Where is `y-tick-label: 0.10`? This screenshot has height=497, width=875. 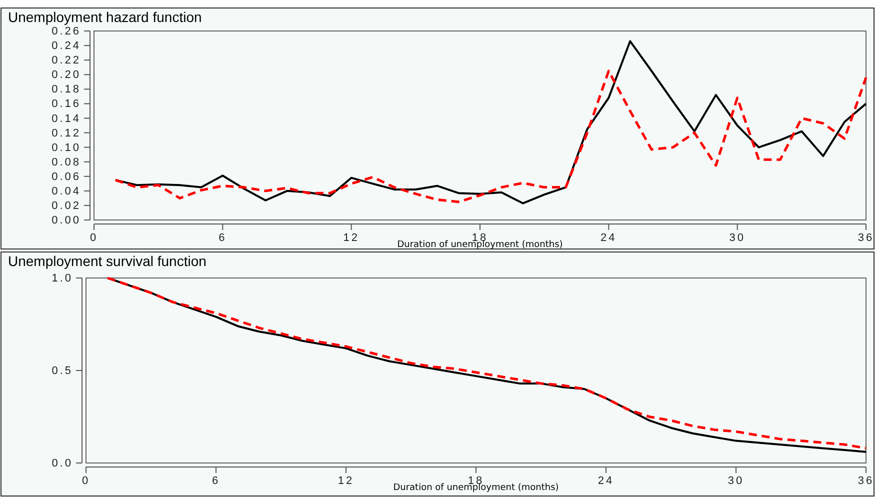 y-tick-label: 0.10 is located at coordinates (66, 148).